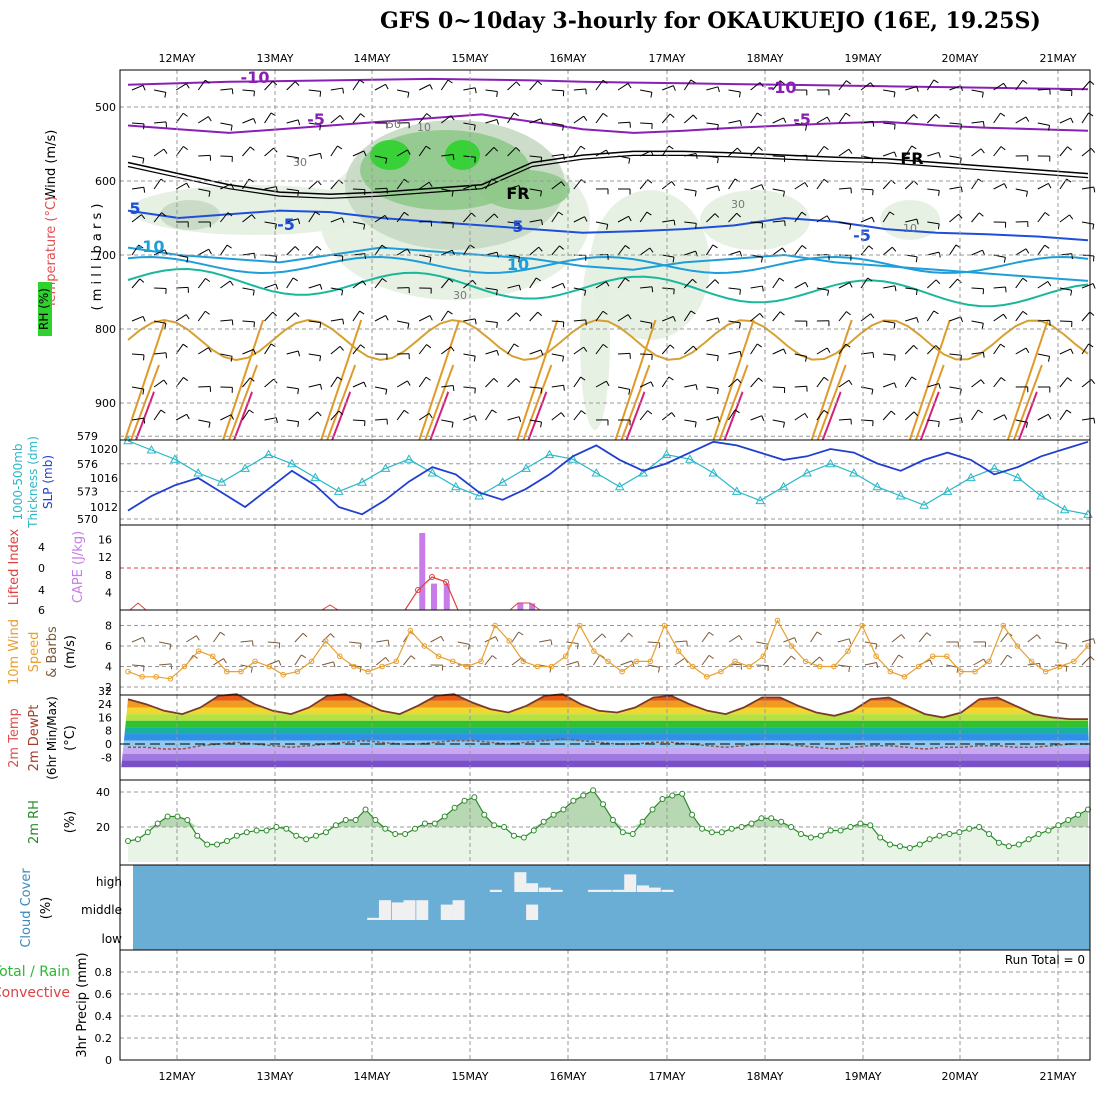 The width and height of the screenshot is (1100, 1100). I want to click on cape-tick-label: 4, so click(108, 592).